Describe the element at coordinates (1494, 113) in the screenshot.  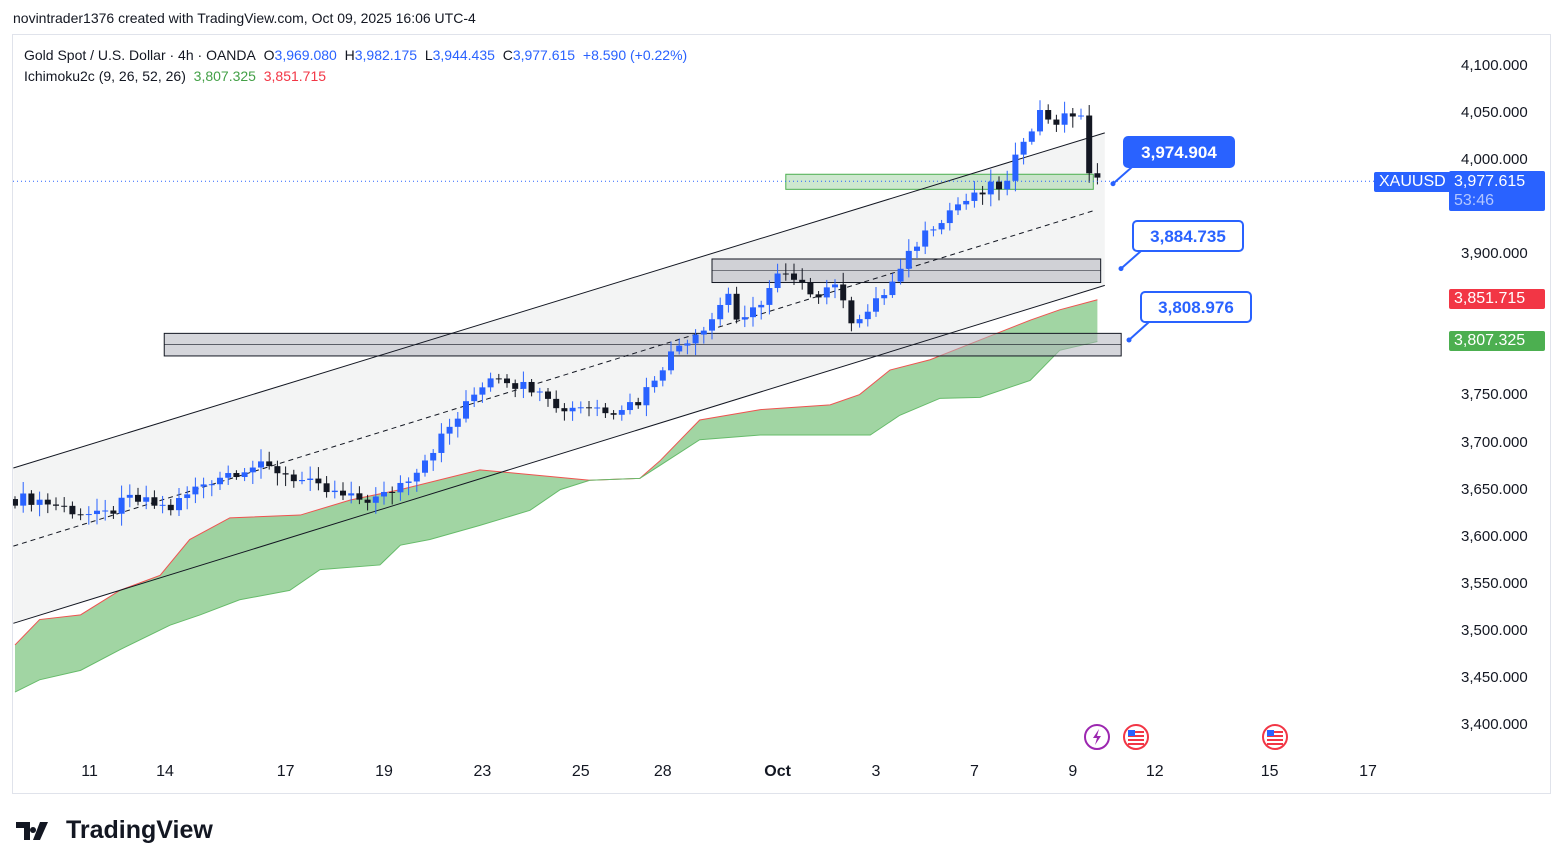
I see `y-tick-label: 4,050.000` at that location.